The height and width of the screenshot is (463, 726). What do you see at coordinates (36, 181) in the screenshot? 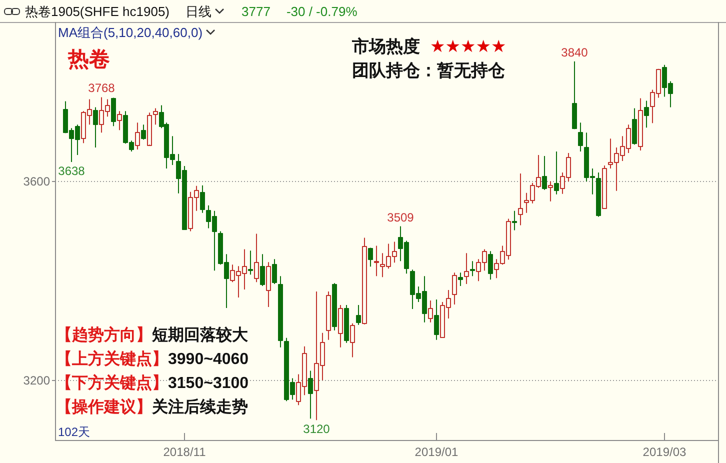
I see `y-tick-label: 3600` at bounding box center [36, 181].